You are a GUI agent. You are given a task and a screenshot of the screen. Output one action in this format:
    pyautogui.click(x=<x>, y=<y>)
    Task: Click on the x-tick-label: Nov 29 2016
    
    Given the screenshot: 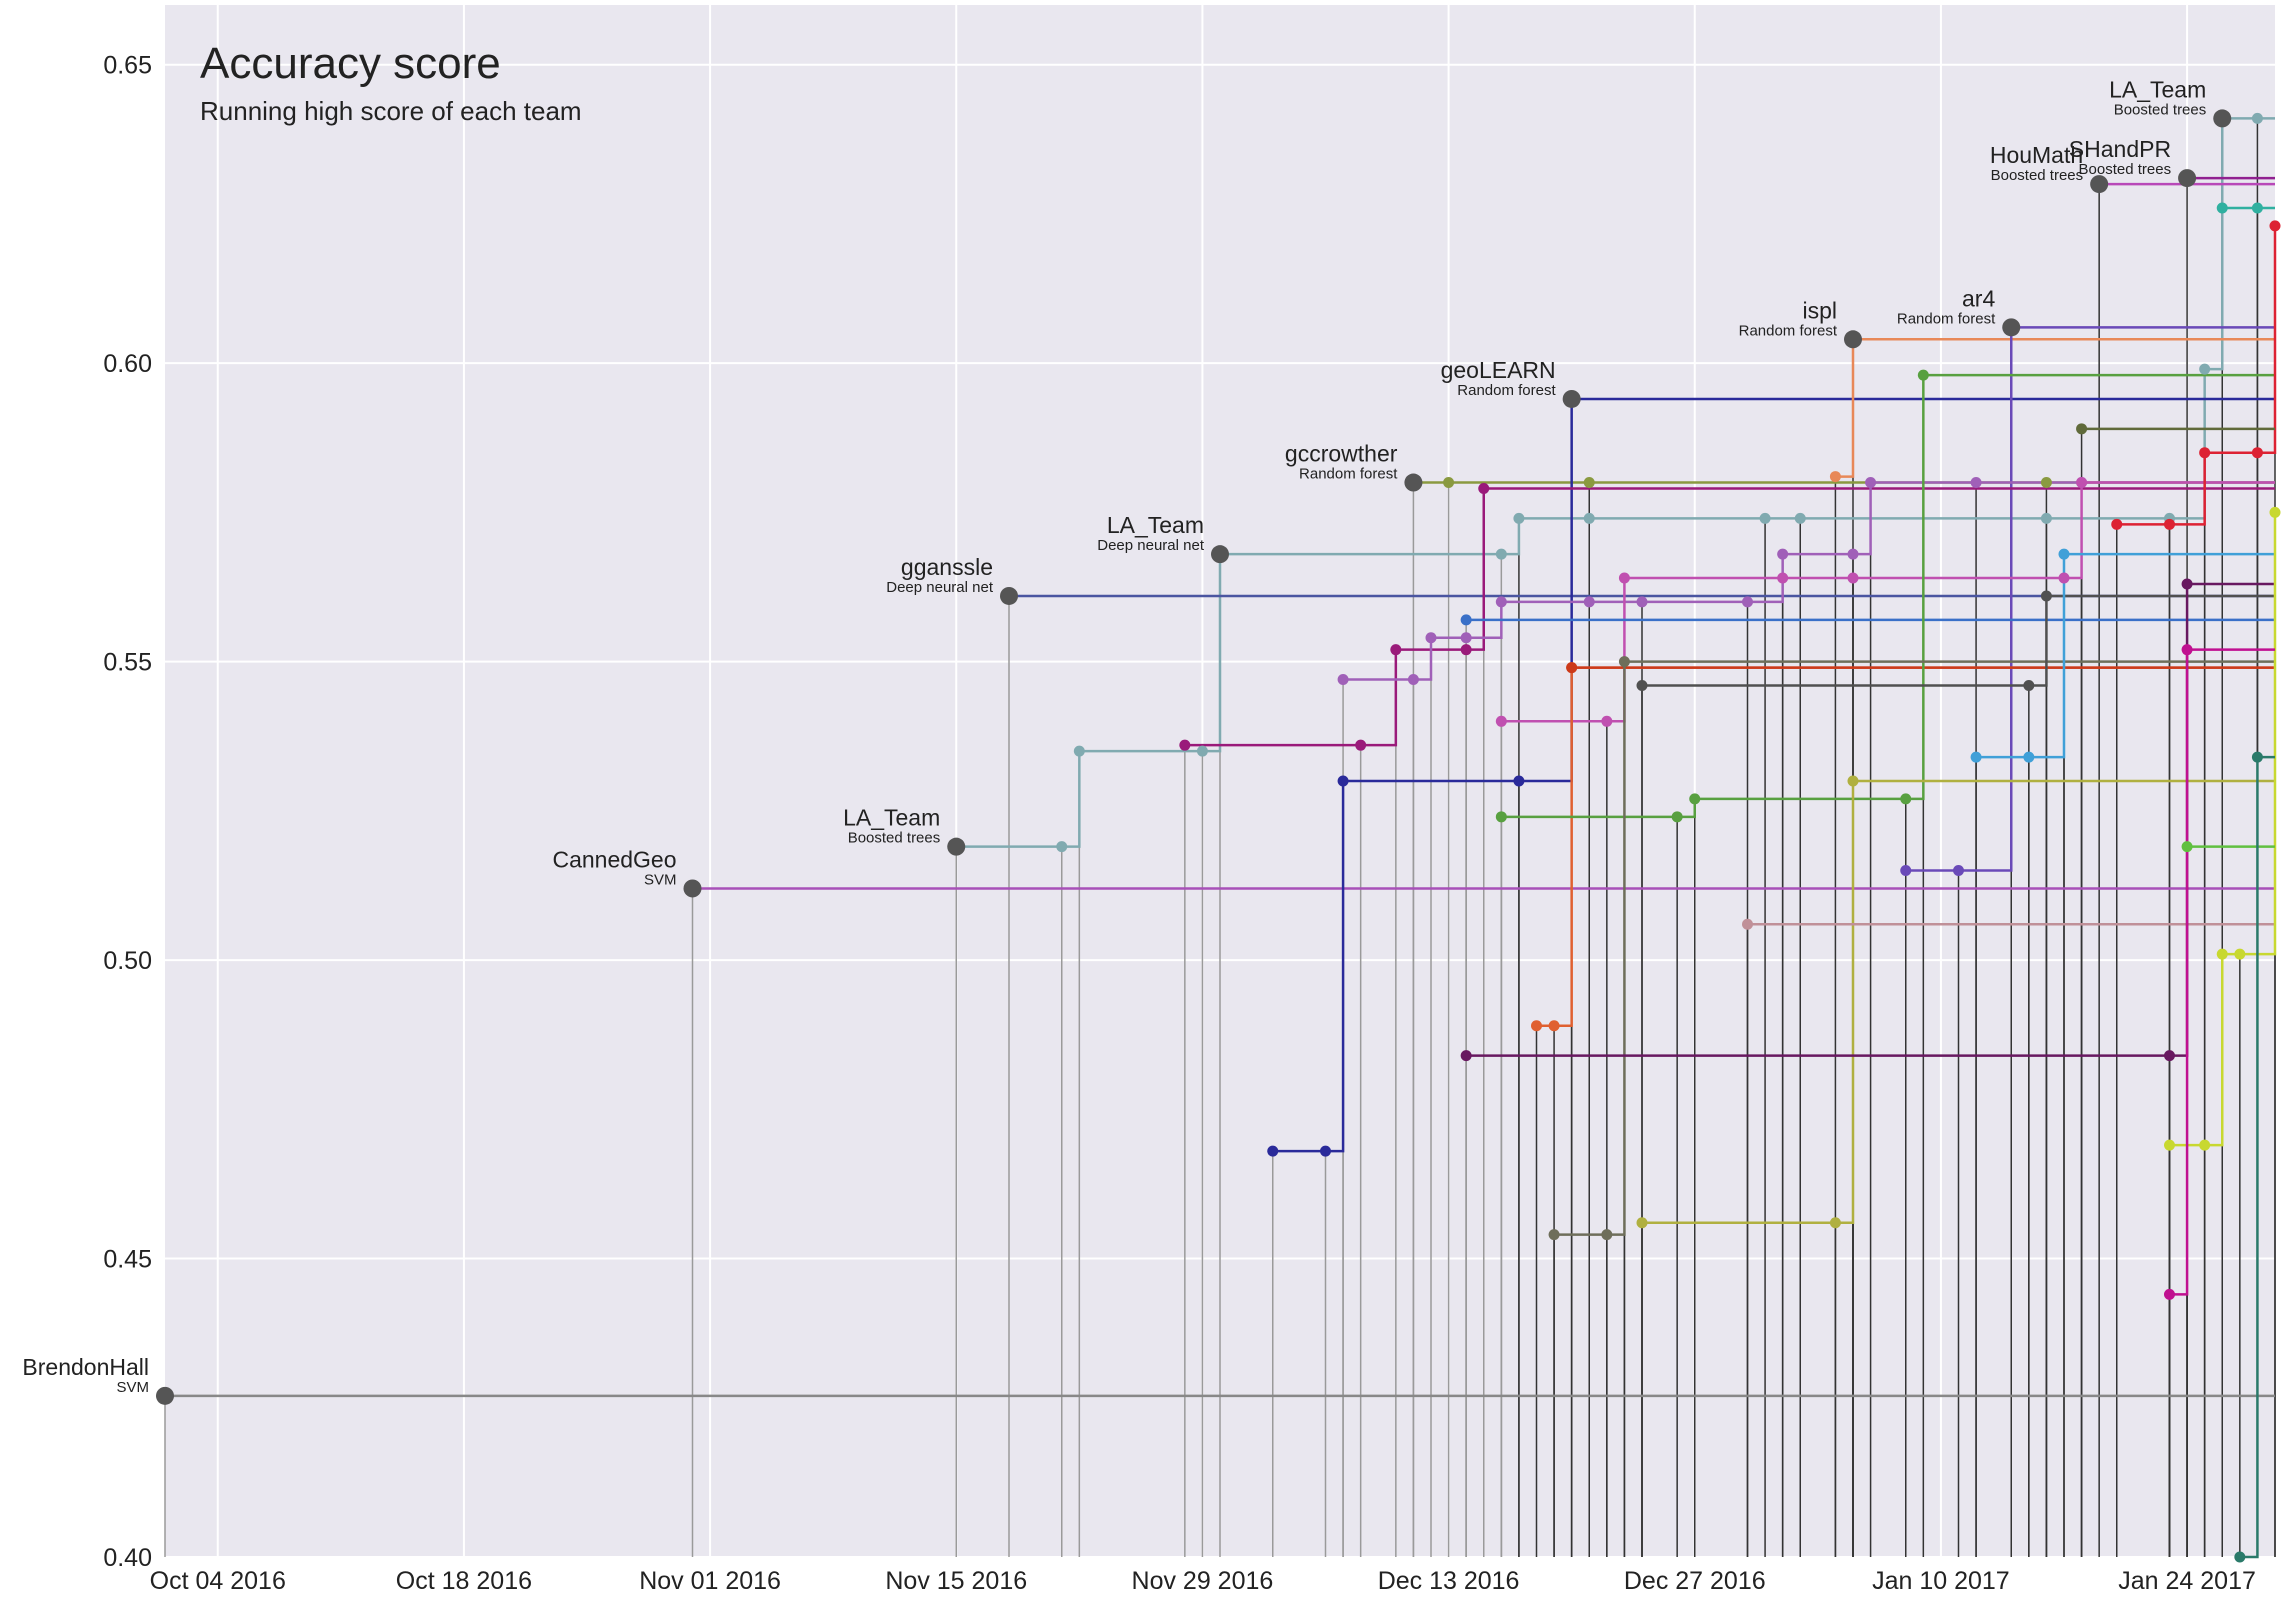 What is the action you would take?
    pyautogui.click(x=1203, y=1581)
    